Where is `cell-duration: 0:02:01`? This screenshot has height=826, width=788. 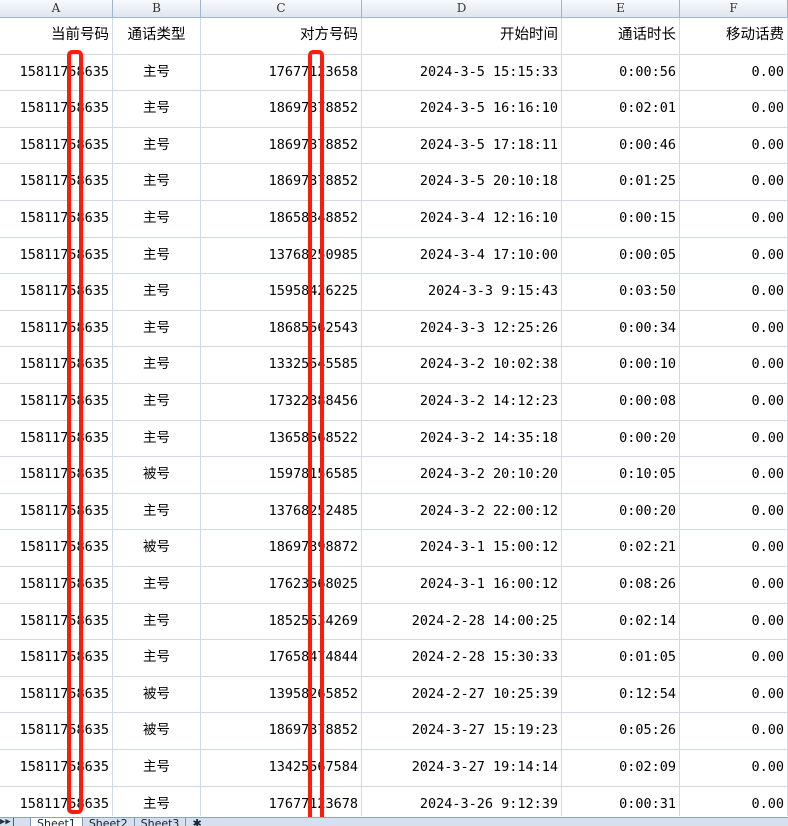 cell-duration: 0:02:01 is located at coordinates (621, 109).